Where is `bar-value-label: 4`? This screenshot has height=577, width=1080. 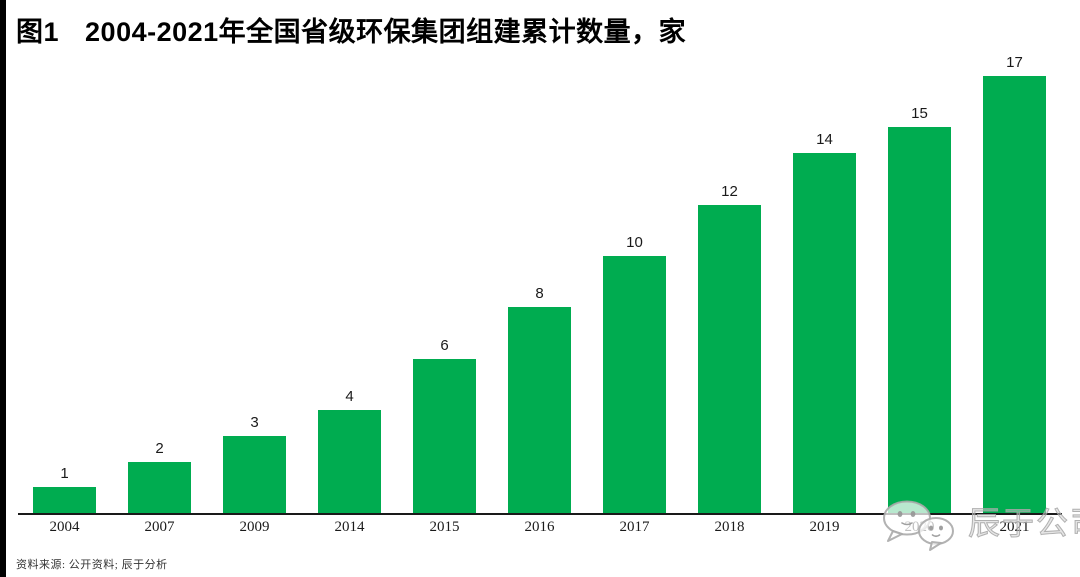
bar-value-label: 4 is located at coordinates (349, 396).